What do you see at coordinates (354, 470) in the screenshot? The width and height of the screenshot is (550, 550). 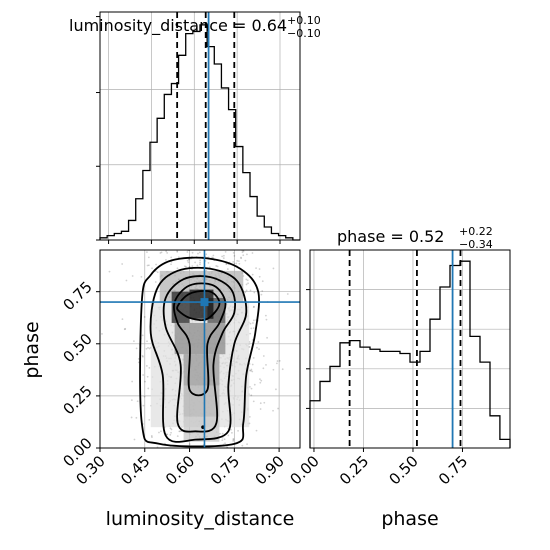 I see `ph-x-tick-label: 0.25` at bounding box center [354, 470].